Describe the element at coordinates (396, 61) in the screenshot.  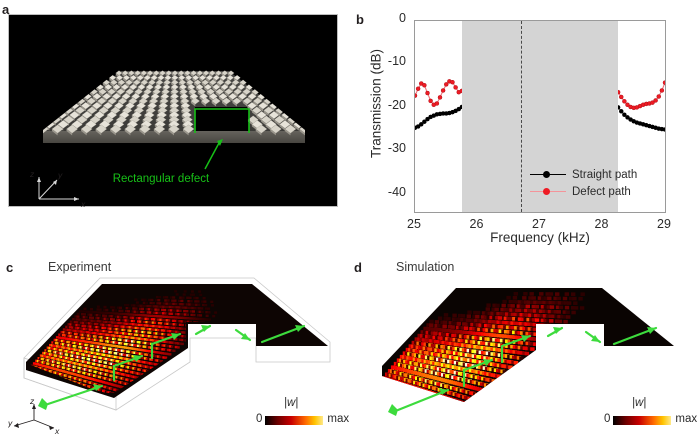
I see `y-tick-label: -10` at that location.